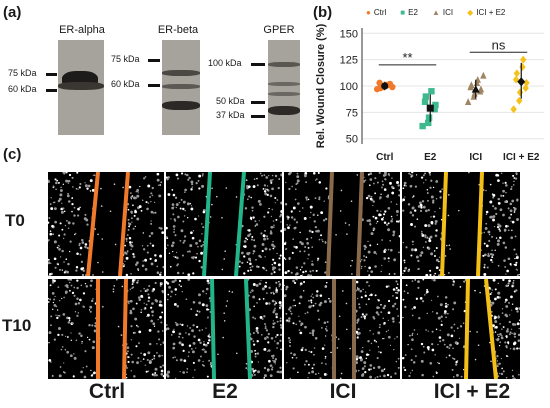 The height and width of the screenshot is (408, 550). Describe the element at coordinates (403, 12) in the screenshot. I see `legend-marker-icon: ■` at that location.